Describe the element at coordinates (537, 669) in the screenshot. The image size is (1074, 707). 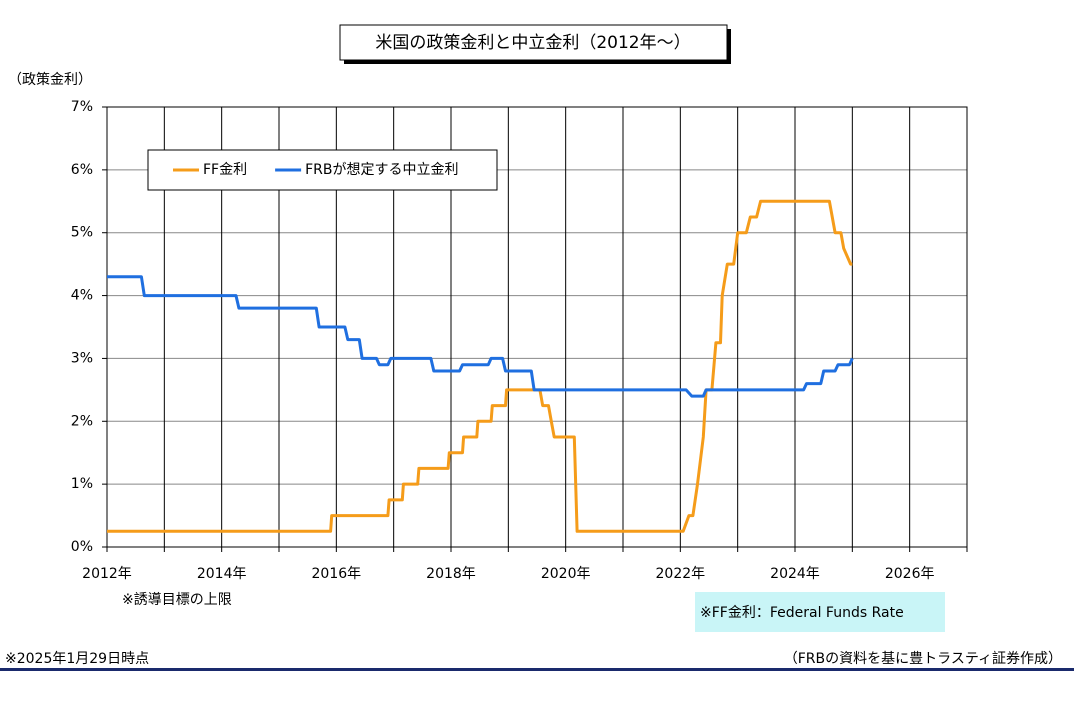
I see `footer-rule` at that location.